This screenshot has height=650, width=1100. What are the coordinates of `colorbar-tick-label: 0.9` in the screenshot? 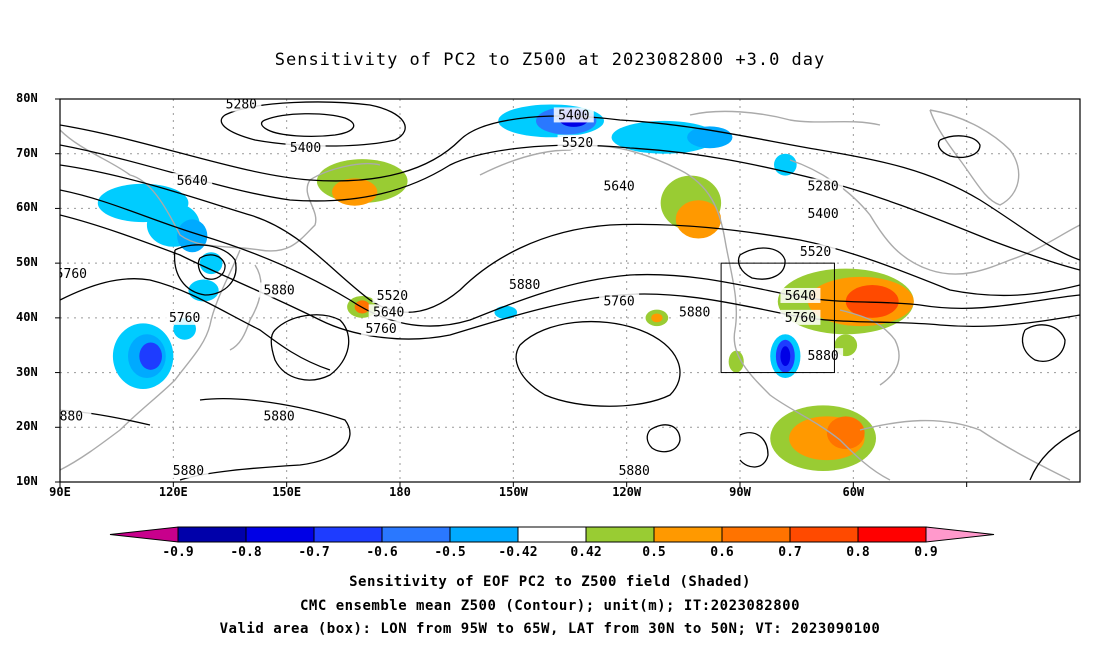 It's located at (926, 552).